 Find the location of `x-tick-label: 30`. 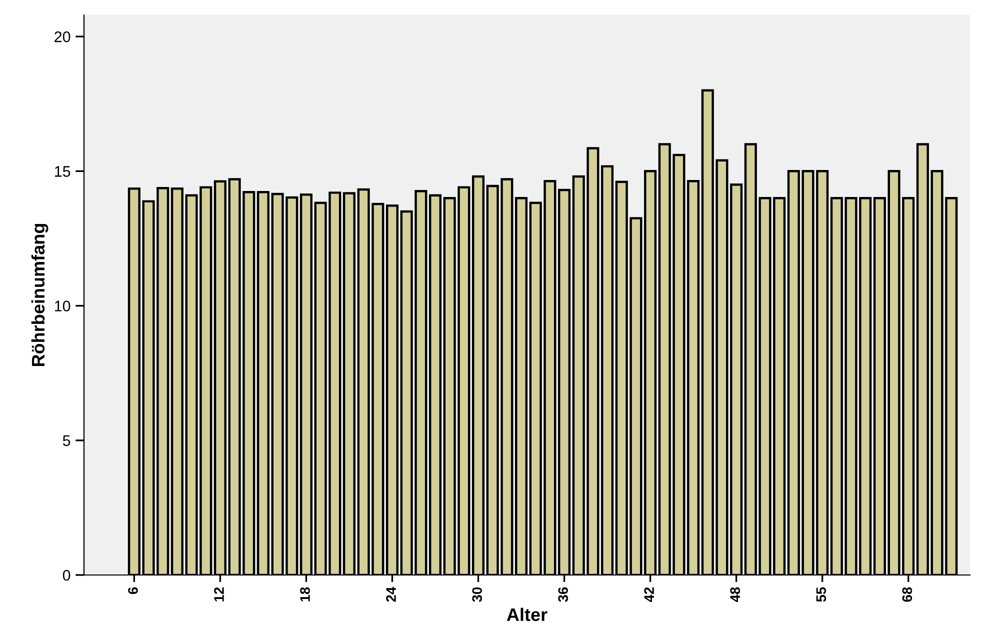

x-tick-label: 30 is located at coordinates (477, 594).